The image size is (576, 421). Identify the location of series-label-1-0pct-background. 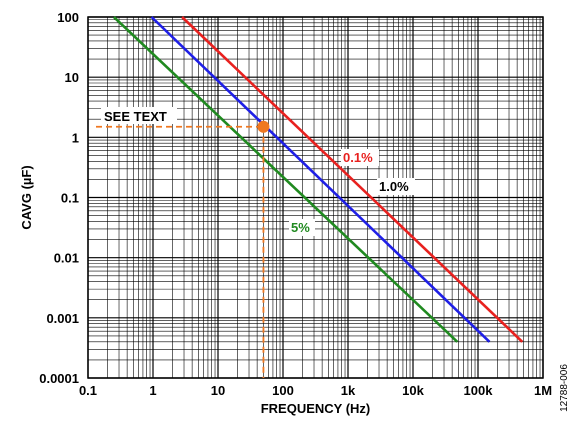
(396, 186).